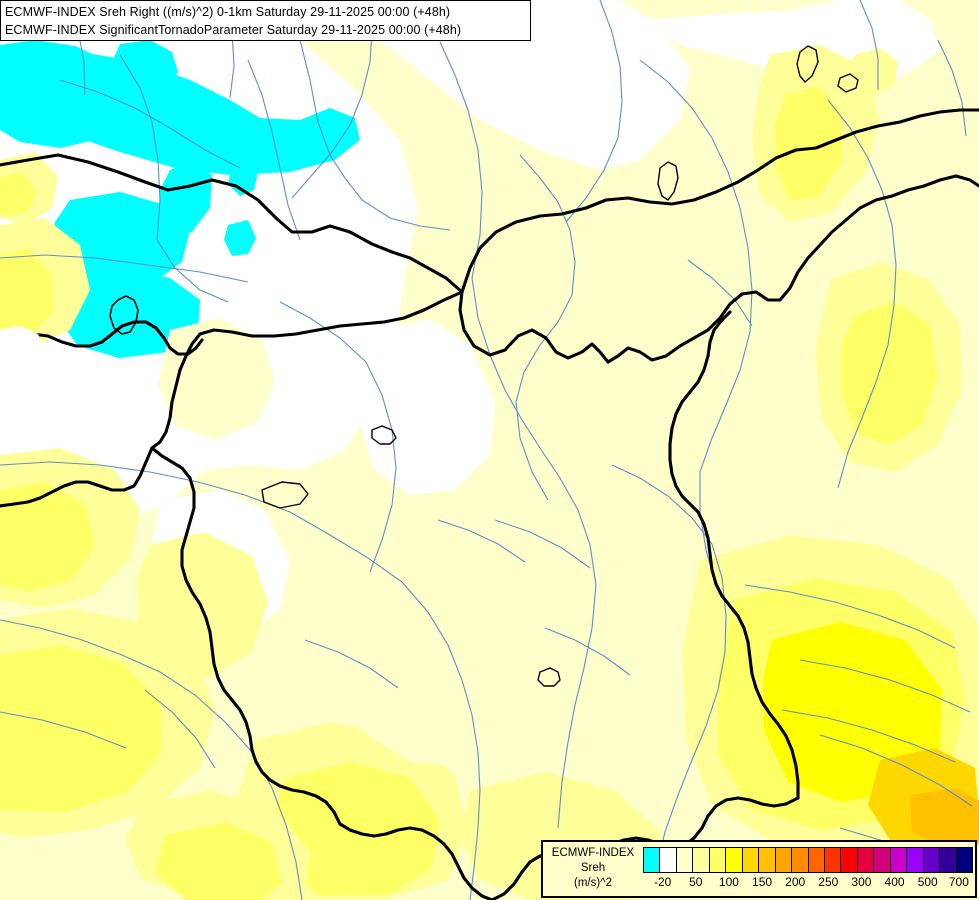 The height and width of the screenshot is (900, 979). I want to click on legend-tick-400: 400, so click(894, 882).